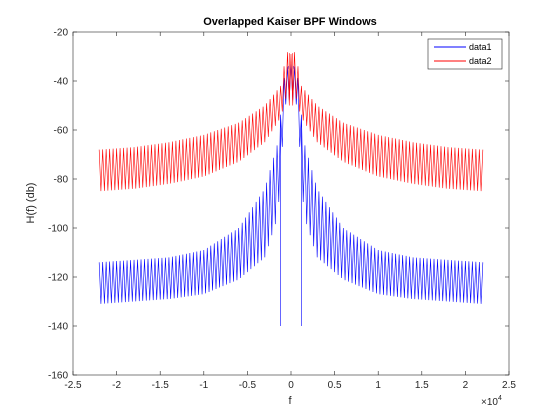  I want to click on legend-label-data2: data2, so click(480, 61).